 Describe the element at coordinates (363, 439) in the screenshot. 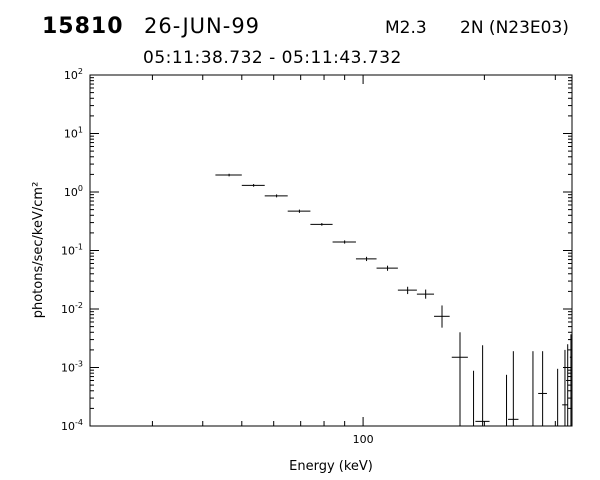

I see `x-tick-label: 100` at that location.